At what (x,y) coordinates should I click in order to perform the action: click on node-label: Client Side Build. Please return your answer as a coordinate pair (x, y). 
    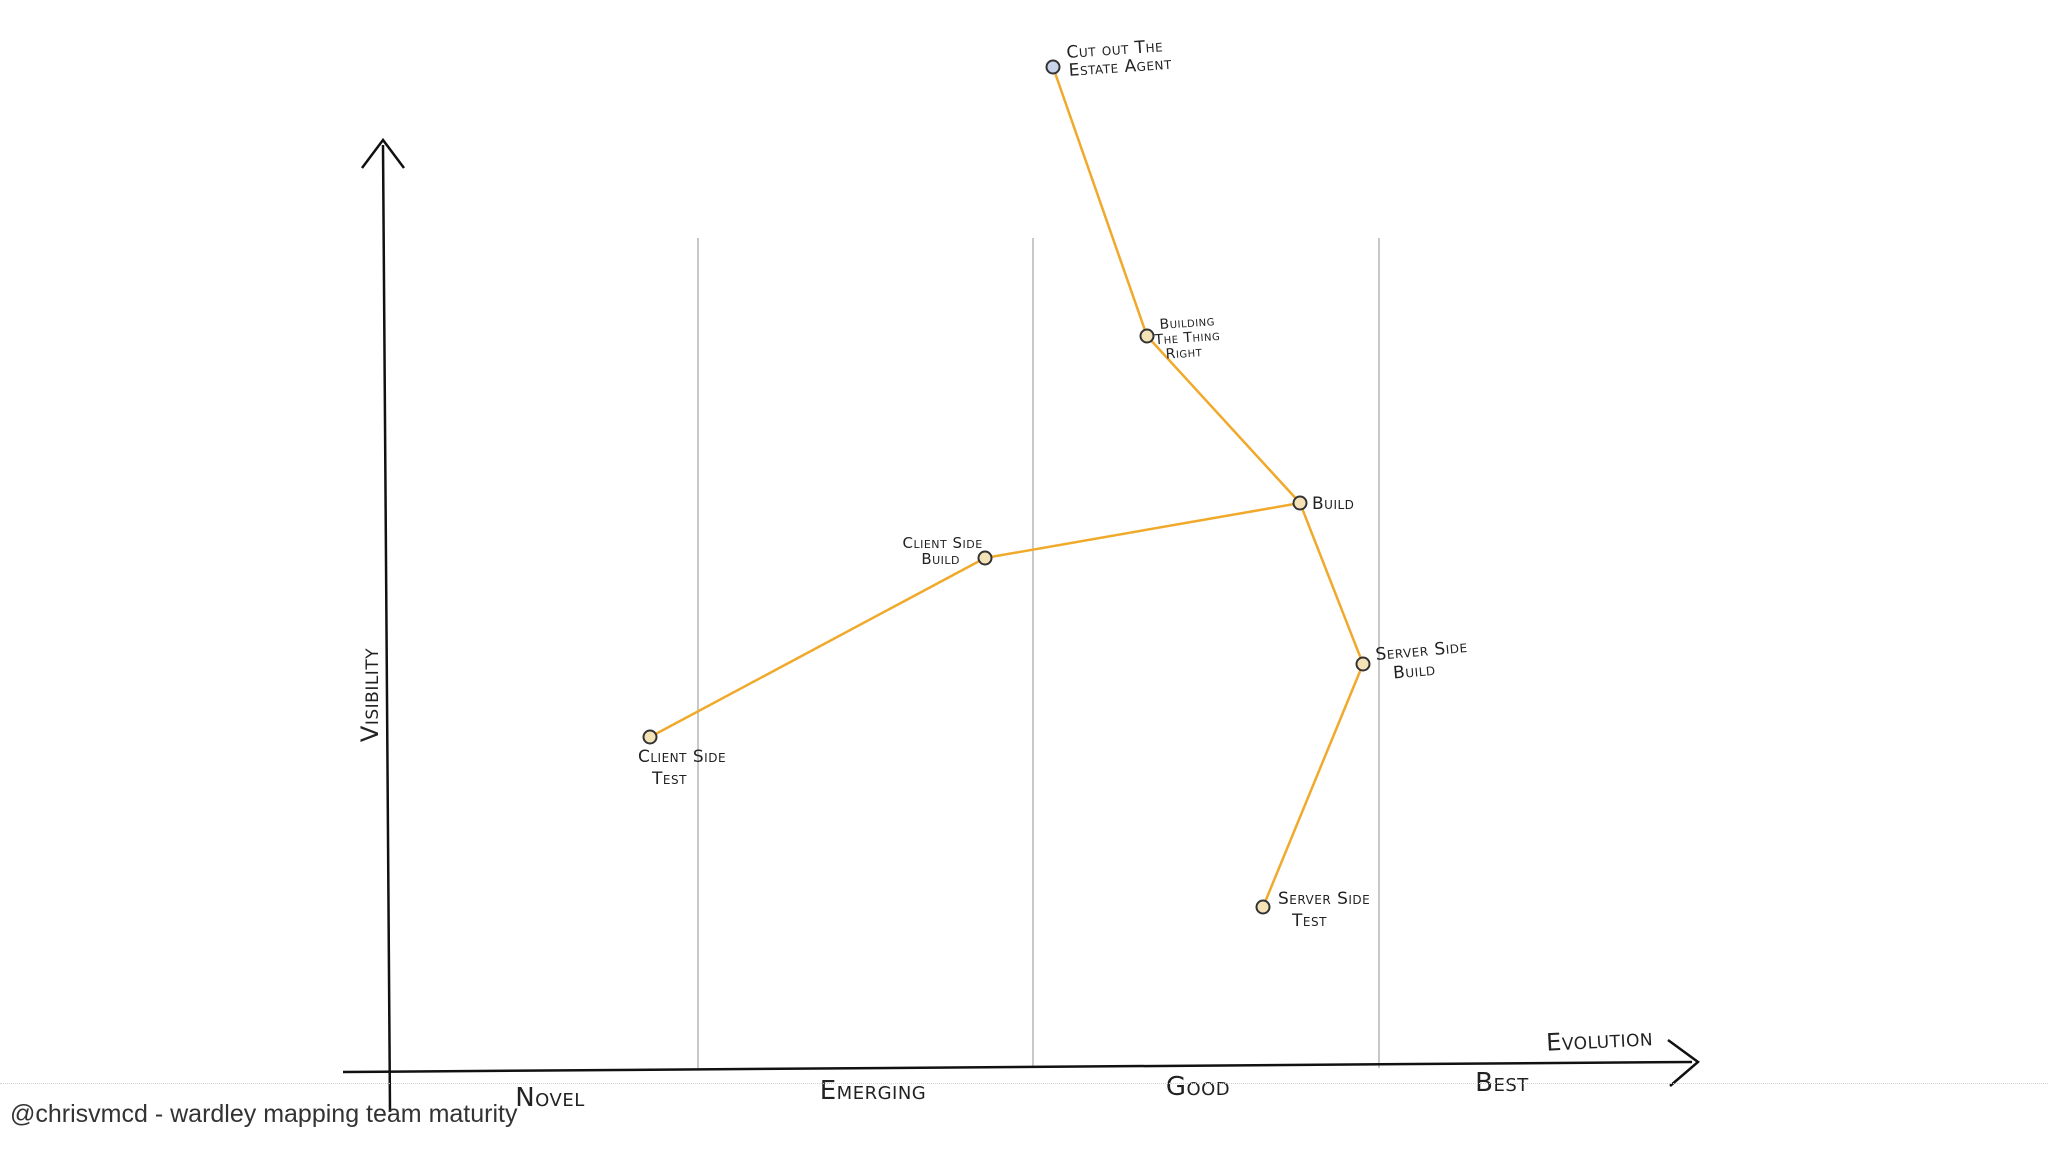
    Looking at the image, I should click on (945, 551).